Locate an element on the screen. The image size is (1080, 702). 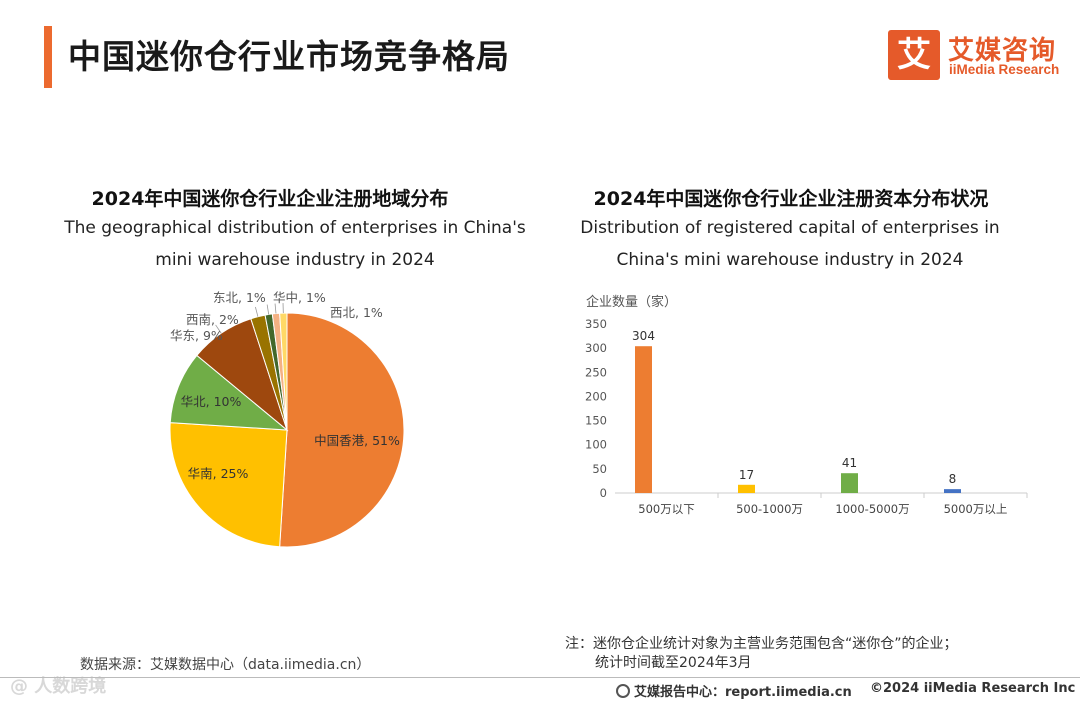
footer-report-text: 艾媒报告中心：report.iimedia.cn is located at coordinates (743, 692).